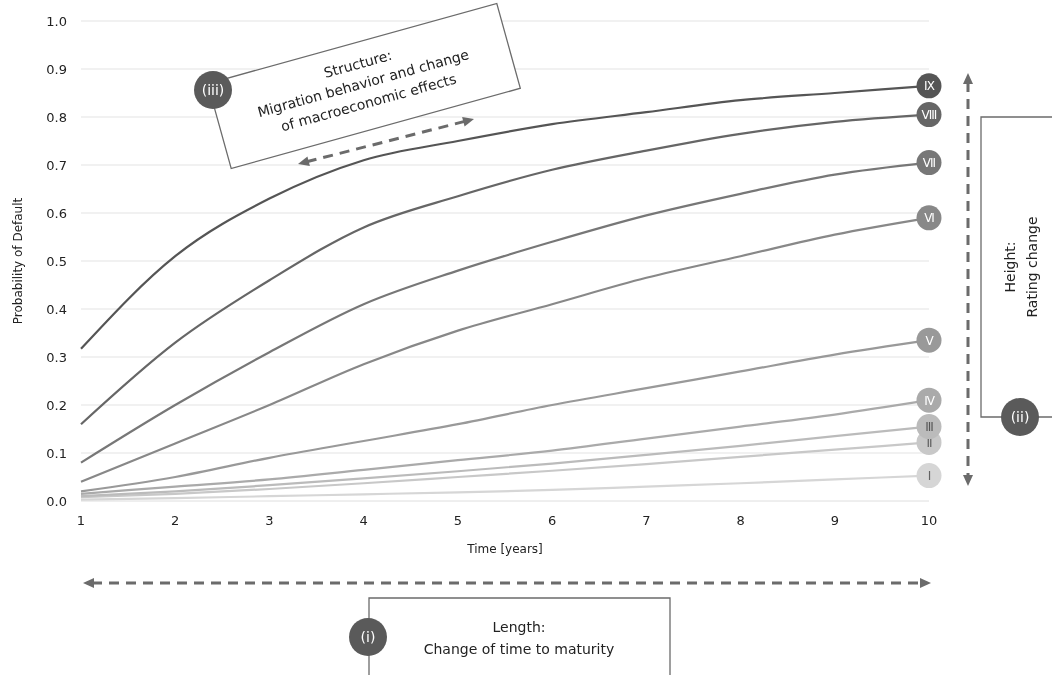 The height and width of the screenshot is (675, 1052). What do you see at coordinates (929, 86) in the screenshot?
I see `series-label: IX` at bounding box center [929, 86].